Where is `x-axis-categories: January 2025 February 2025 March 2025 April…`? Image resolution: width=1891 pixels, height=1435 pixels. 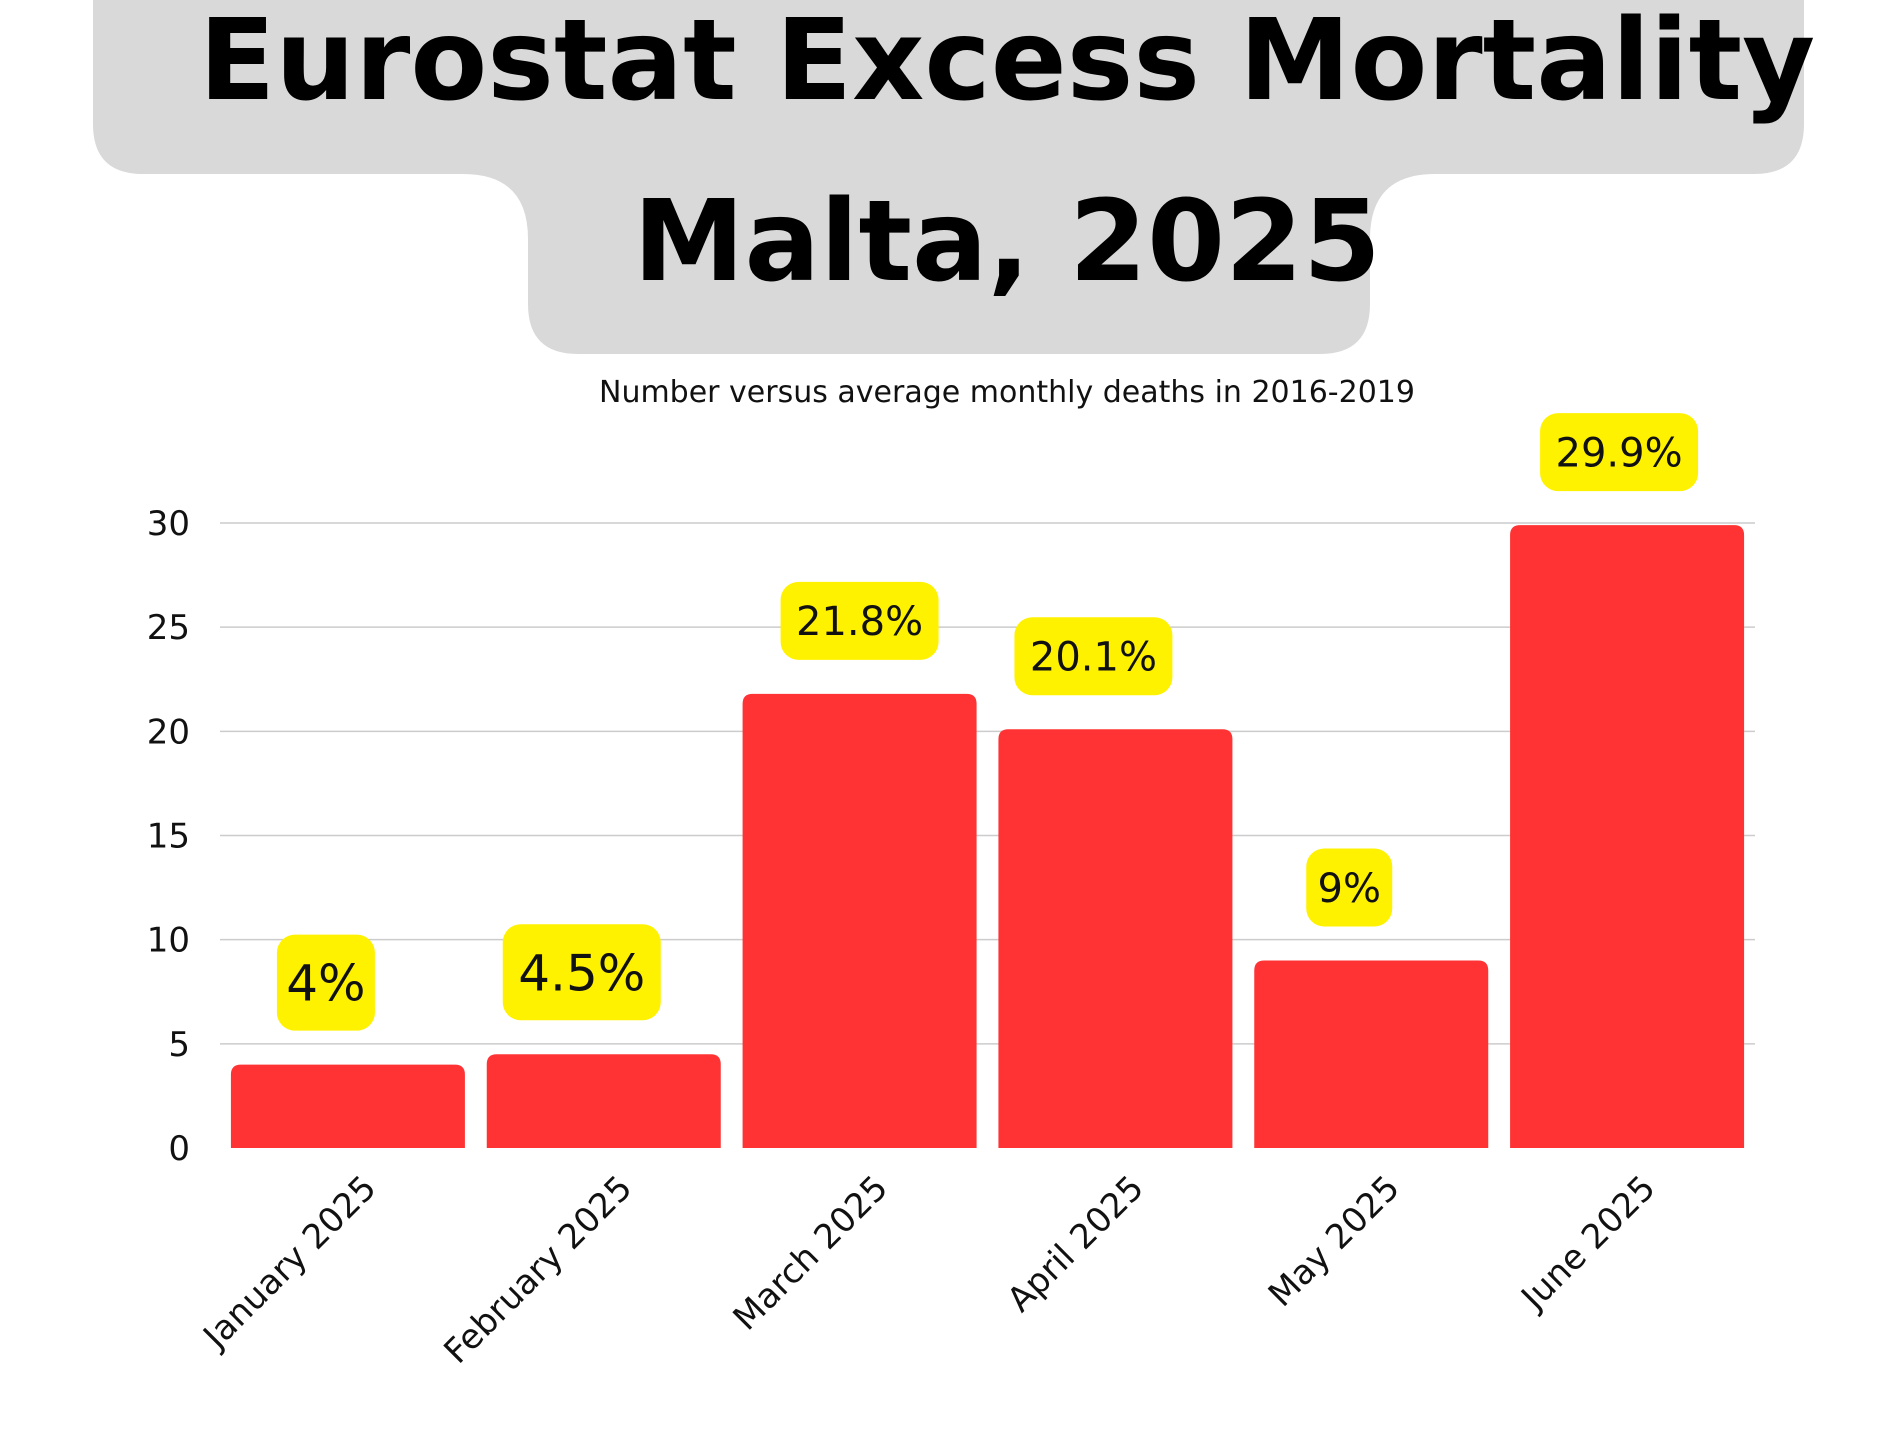 x-axis-categories: January 2025 February 2025 March 2025 April… is located at coordinates (929, 1270).